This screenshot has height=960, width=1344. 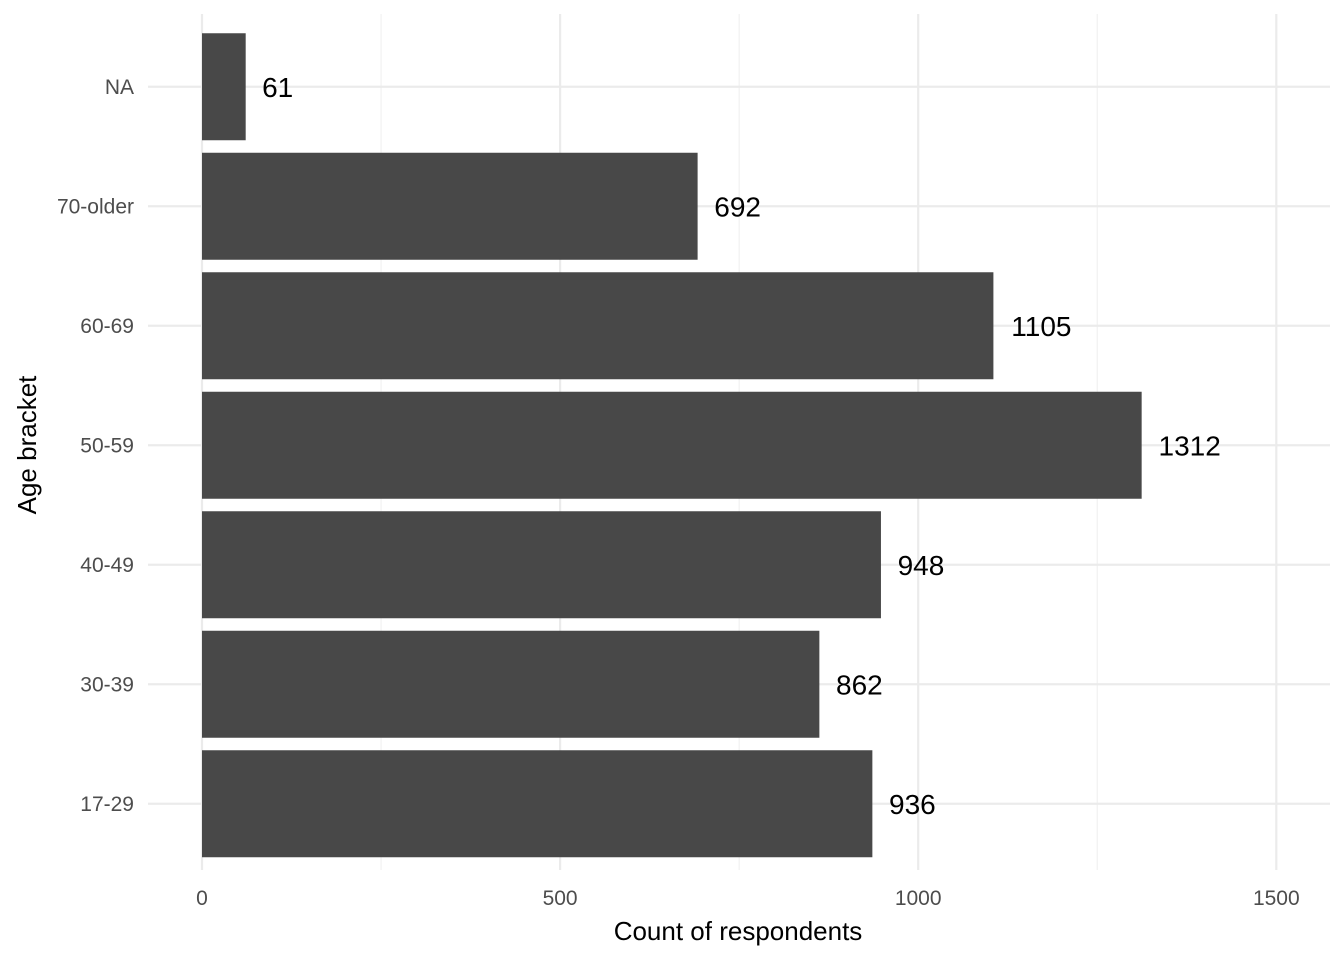 I want to click on y-tick-label: 40-49, so click(x=107, y=565).